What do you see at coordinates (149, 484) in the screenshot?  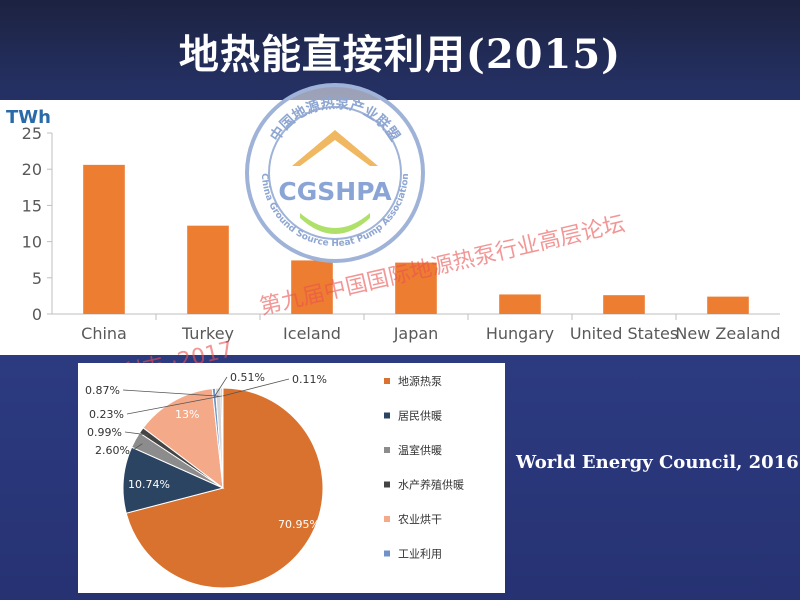 I see `pie-value-label: 10.74%` at bounding box center [149, 484].